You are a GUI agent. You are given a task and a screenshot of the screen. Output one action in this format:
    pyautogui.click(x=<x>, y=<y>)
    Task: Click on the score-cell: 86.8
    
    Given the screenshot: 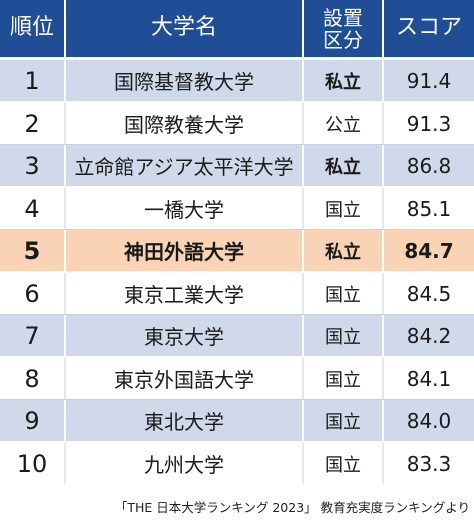 What is the action you would take?
    pyautogui.click(x=429, y=165)
    